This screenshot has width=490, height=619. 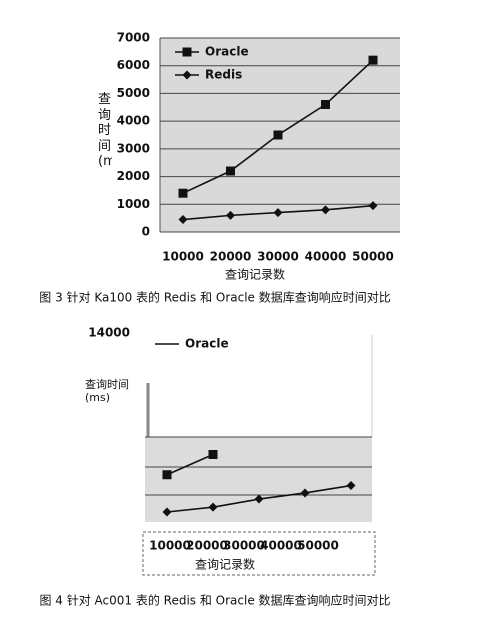 What do you see at coordinates (133, 176) in the screenshot?
I see `y-tick-label: 2000` at bounding box center [133, 176].